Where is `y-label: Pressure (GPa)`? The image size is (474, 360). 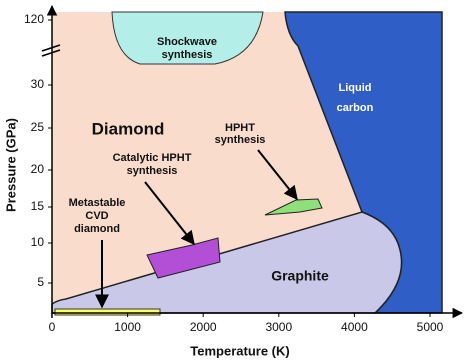
y-label: Pressure (GPa) is located at coordinates (10, 165).